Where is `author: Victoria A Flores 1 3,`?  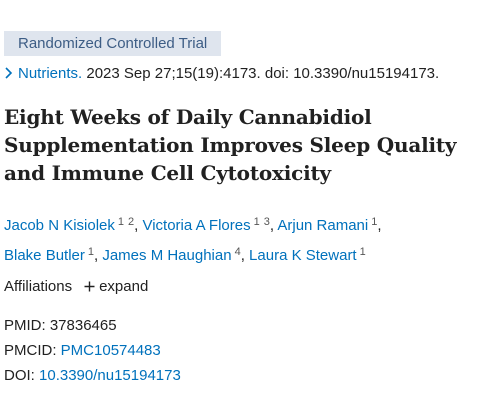
author: Victoria A Flores 1 3, is located at coordinates (208, 225).